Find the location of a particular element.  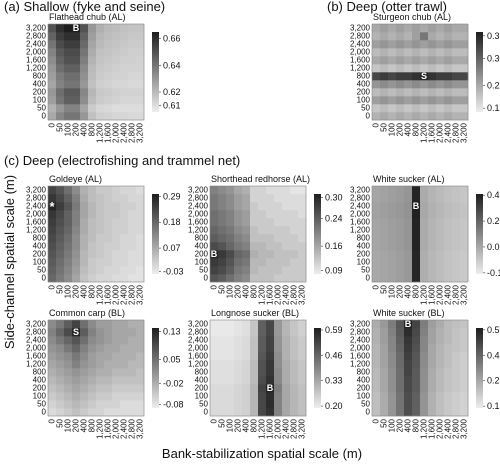

y-tick-label: 50 is located at coordinates (203, 404).